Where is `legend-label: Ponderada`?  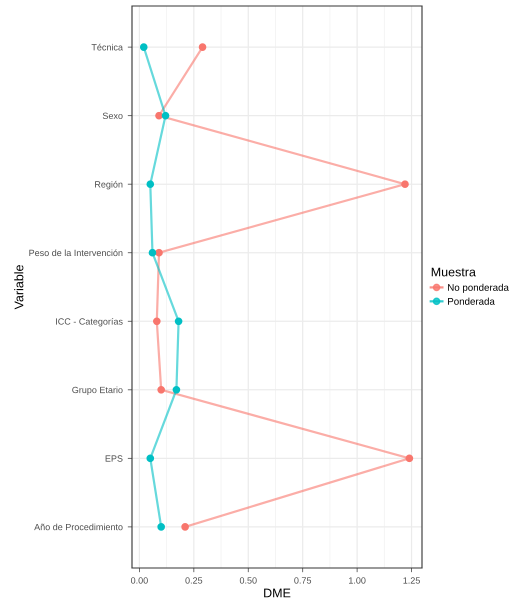 legend-label: Ponderada is located at coordinates (471, 301).